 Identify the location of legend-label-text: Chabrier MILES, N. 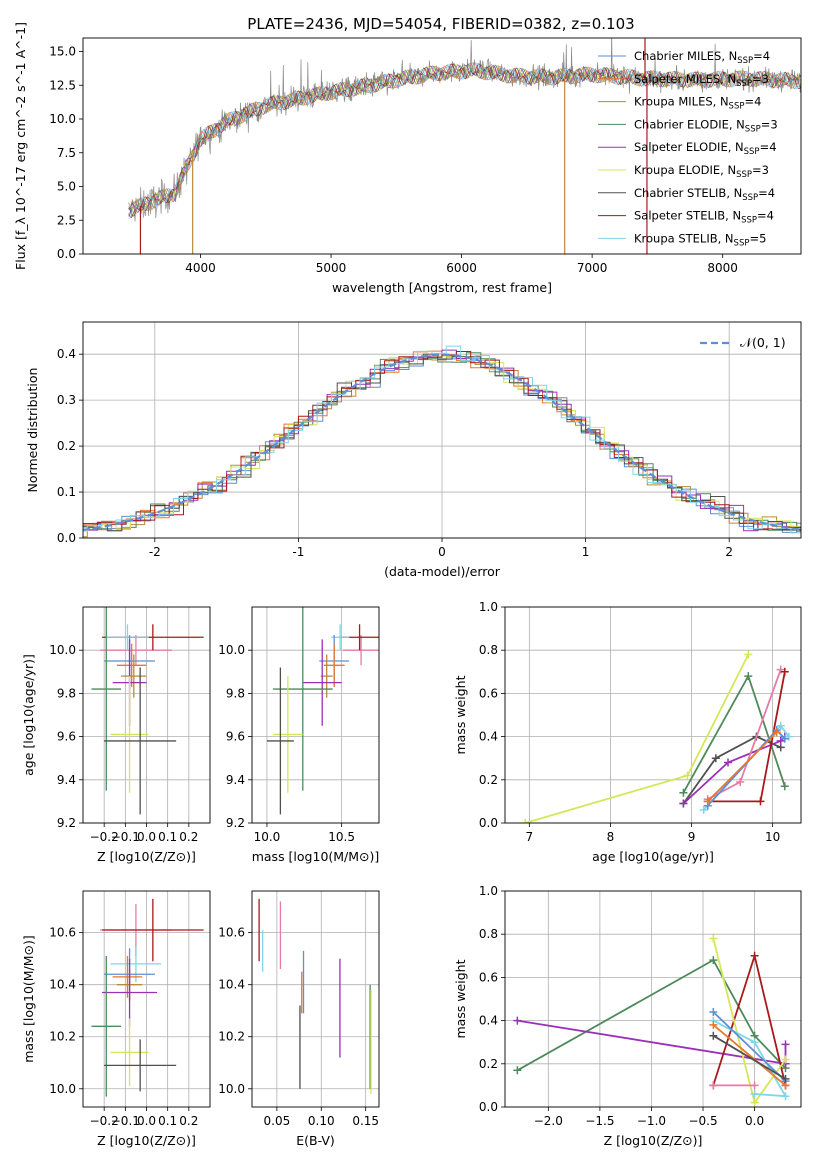
(685, 56).